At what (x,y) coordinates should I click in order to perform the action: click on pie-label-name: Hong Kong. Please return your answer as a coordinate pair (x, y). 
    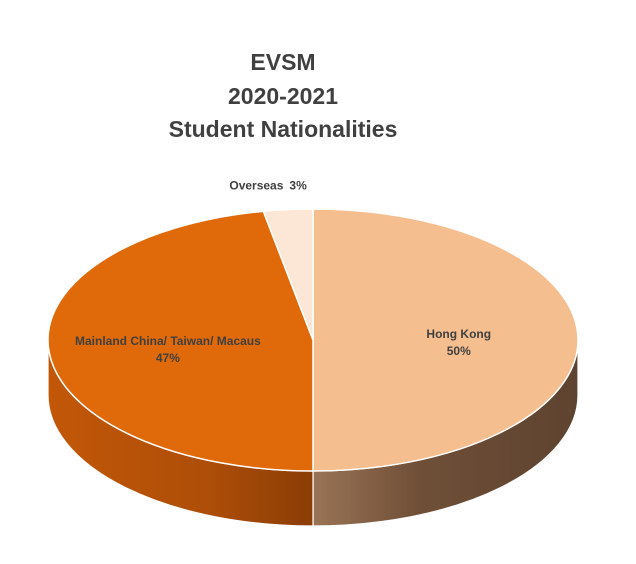
    Looking at the image, I should click on (458, 334).